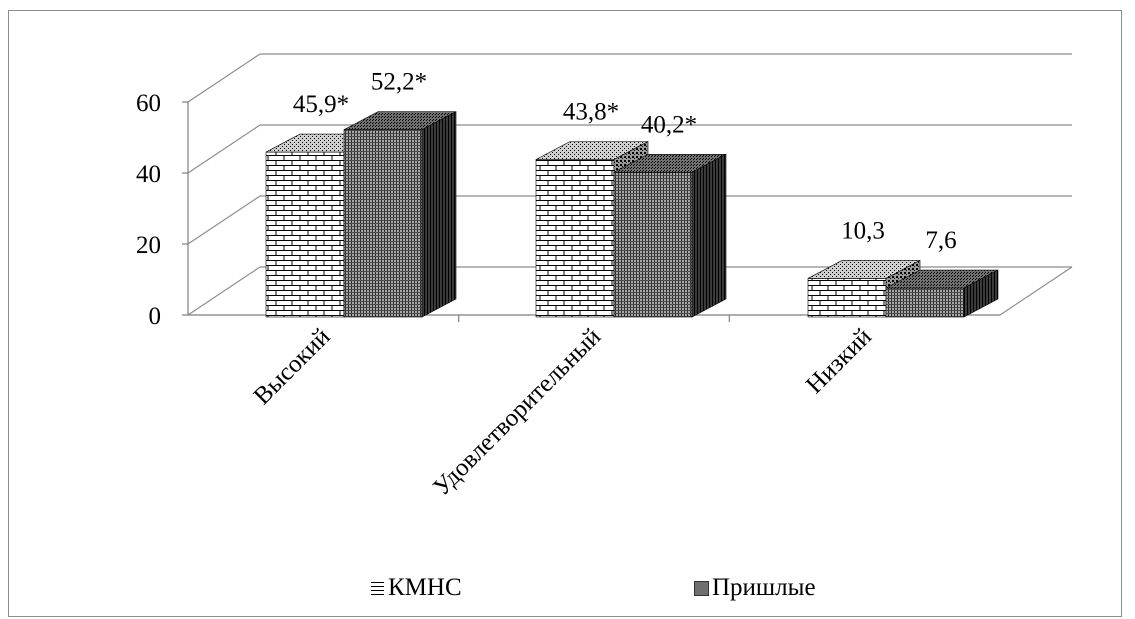 The image size is (1135, 619). Describe the element at coordinates (321, 104) in the screenshot. I see `data-label: 45,9*` at that location.